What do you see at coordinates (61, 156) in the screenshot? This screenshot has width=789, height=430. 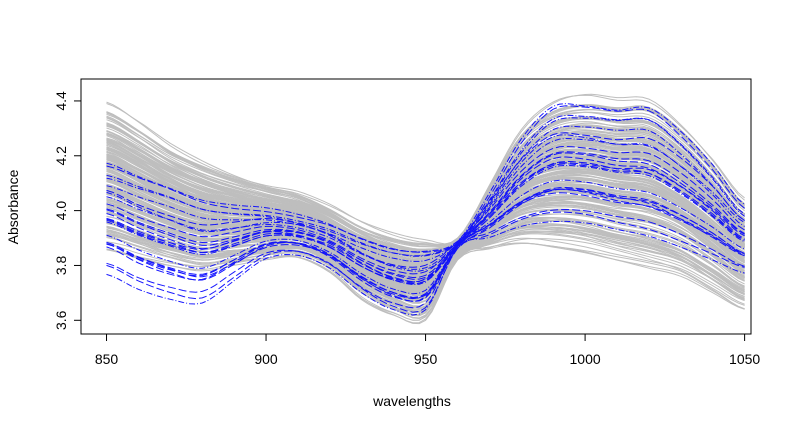 I see `y-tick-label: 4.2` at bounding box center [61, 156].